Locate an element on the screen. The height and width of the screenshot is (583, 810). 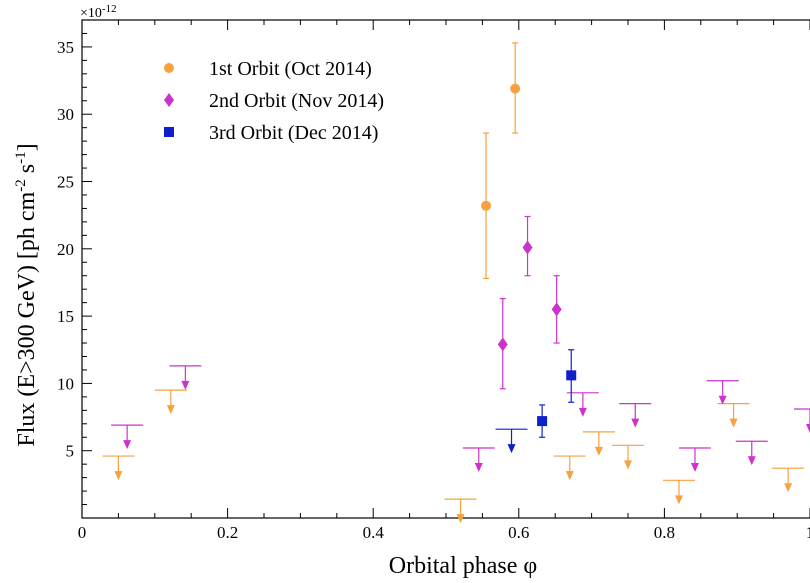
y-scale-factor: ×10⁻¹² is located at coordinates (98, 12).